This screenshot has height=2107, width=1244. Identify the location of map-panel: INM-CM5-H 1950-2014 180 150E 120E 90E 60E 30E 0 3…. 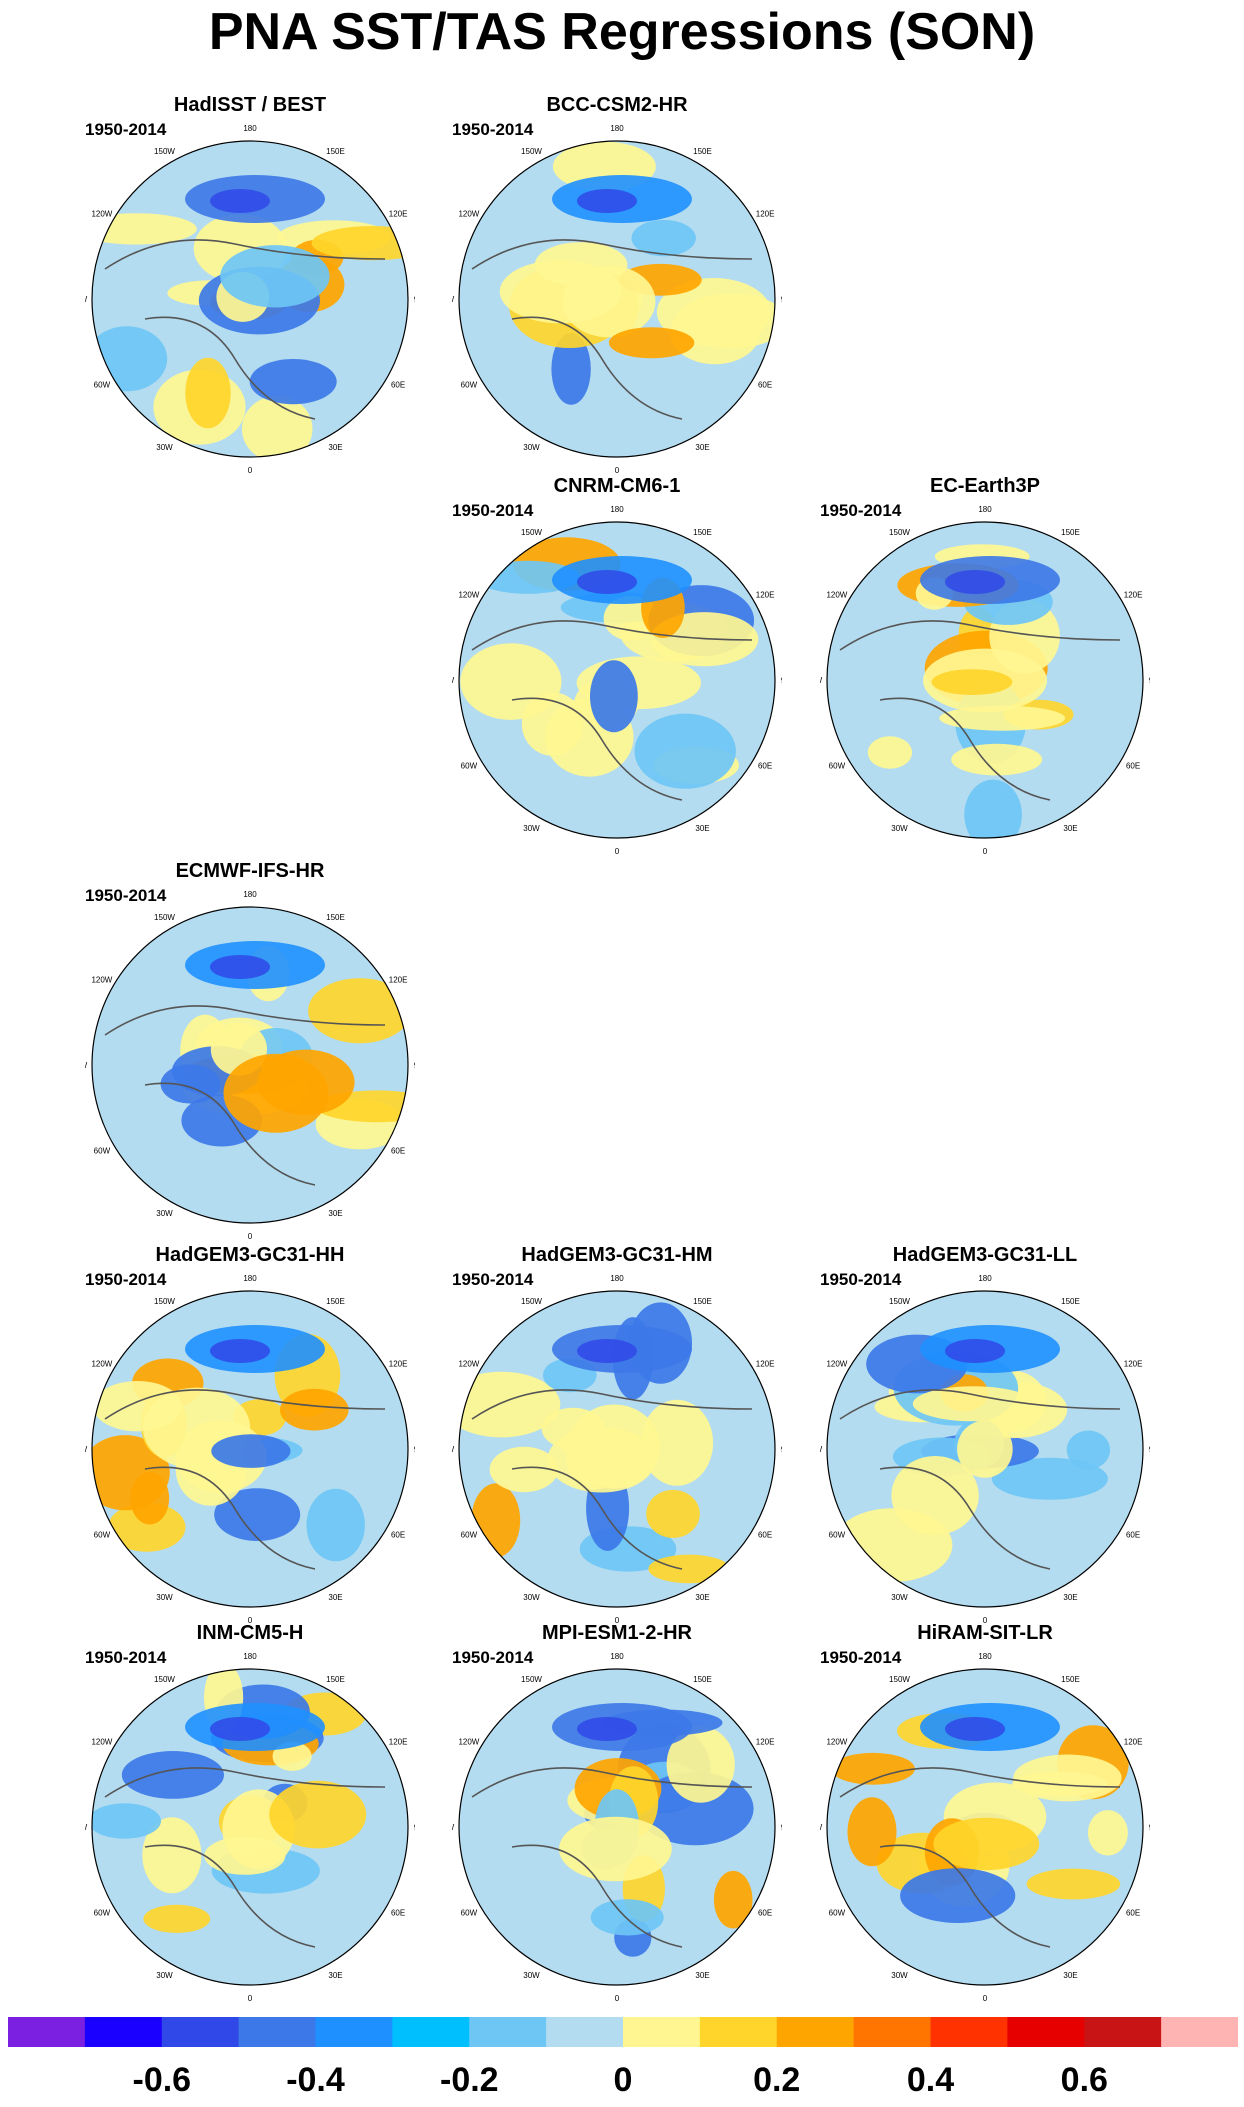
(250, 1816).